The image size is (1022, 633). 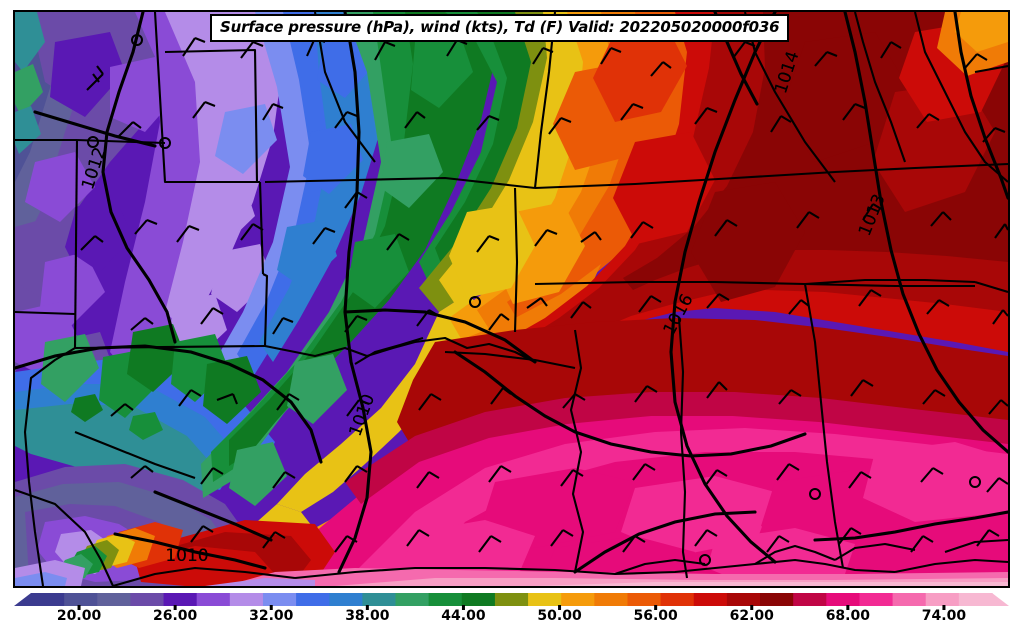 What do you see at coordinates (751, 616) in the screenshot?
I see `colorbar-tick-label: 62.00` at bounding box center [751, 616].